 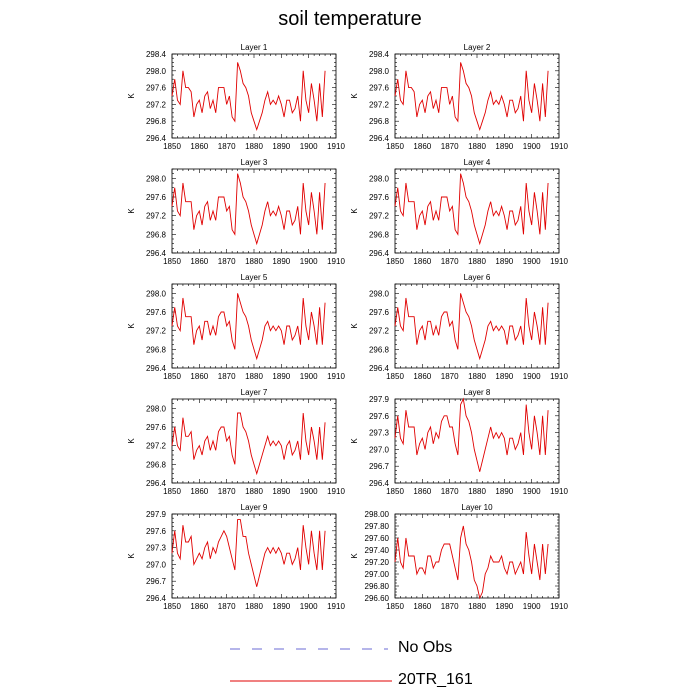 I want to click on y-tick-label: 297.80, so click(x=377, y=526).